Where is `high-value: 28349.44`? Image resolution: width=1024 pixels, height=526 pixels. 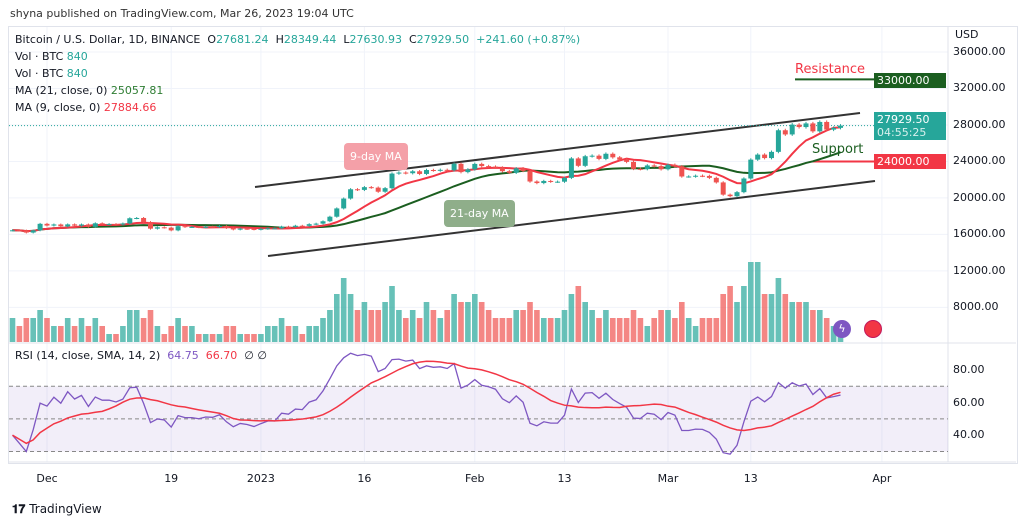
high-value: 28349.44 is located at coordinates (310, 39).